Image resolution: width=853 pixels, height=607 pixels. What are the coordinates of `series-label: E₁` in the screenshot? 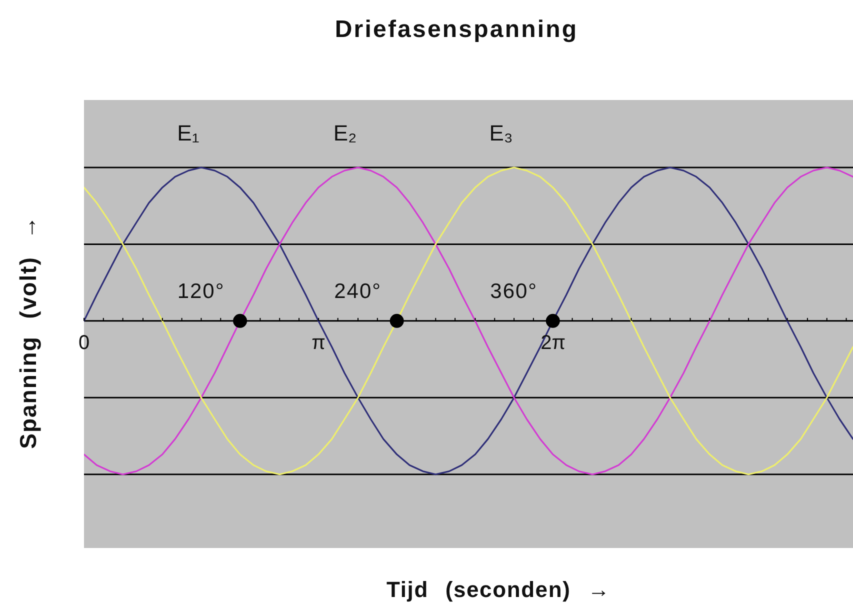 It's located at (188, 133).